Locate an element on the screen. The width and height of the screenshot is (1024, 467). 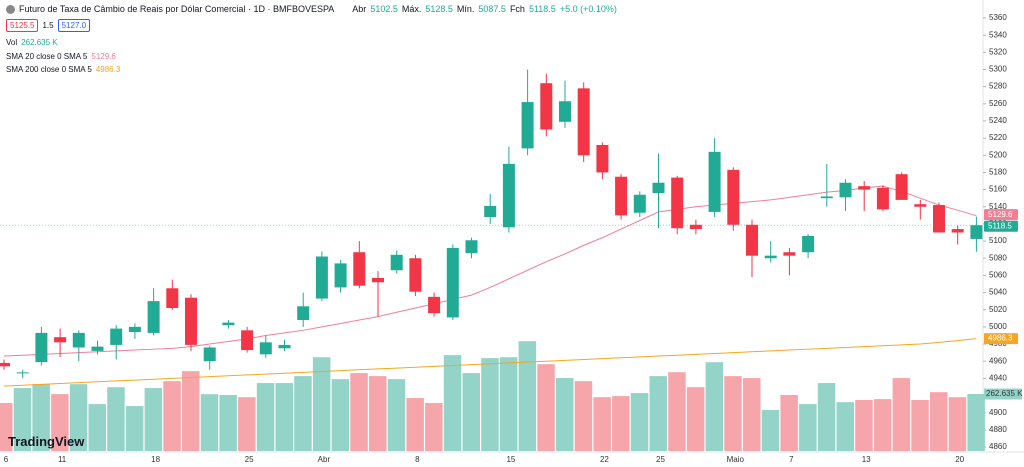
symbol-icon is located at coordinates (10, 9).